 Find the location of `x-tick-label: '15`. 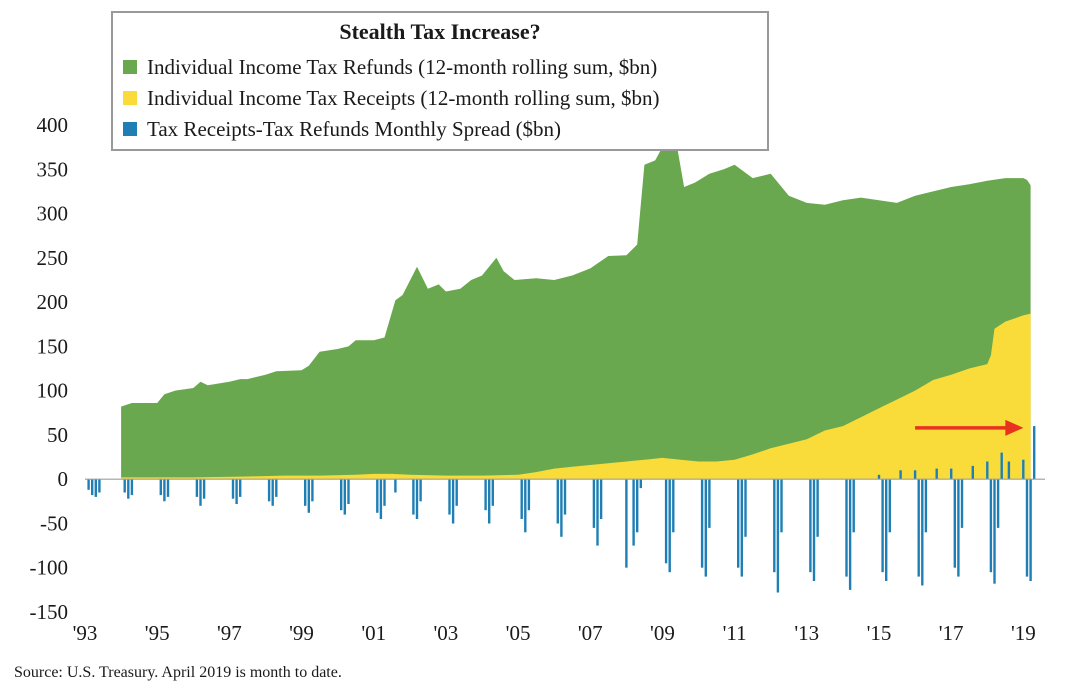

x-tick-label: '15 is located at coordinates (879, 633).